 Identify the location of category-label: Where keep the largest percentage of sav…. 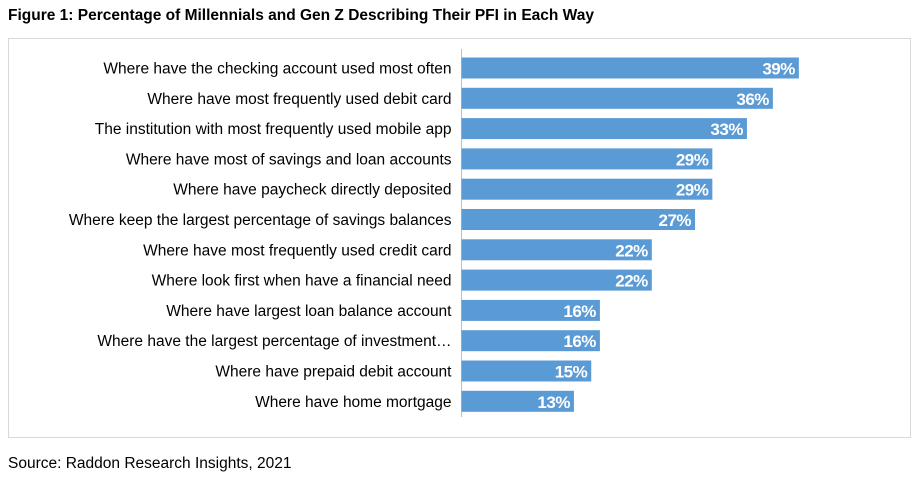
(260, 220).